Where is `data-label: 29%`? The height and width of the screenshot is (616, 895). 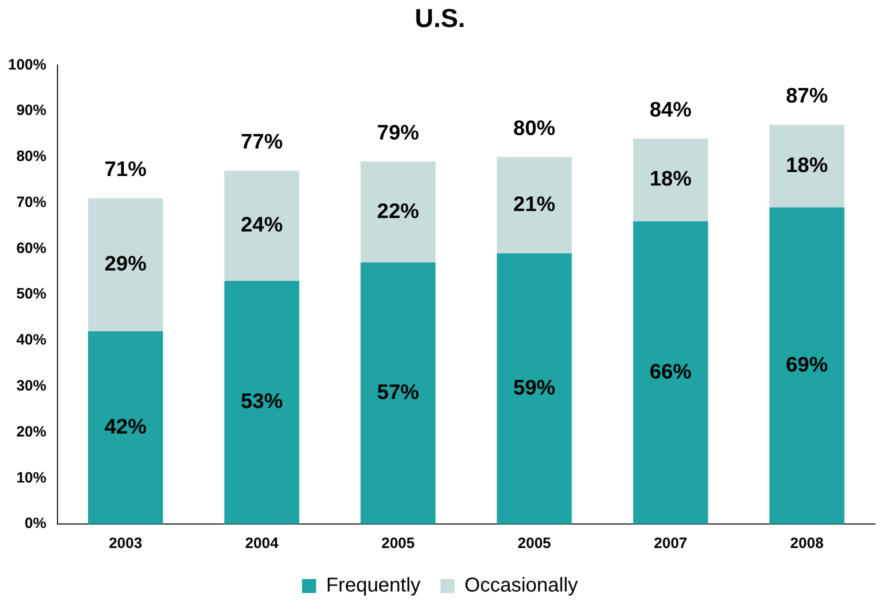 data-label: 29% is located at coordinates (125, 264).